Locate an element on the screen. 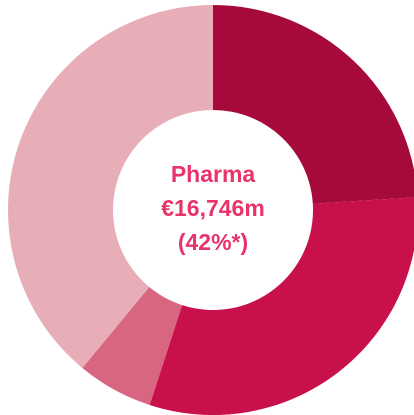 This screenshot has width=414, height=415. center-label: Pharma is located at coordinates (213, 174).